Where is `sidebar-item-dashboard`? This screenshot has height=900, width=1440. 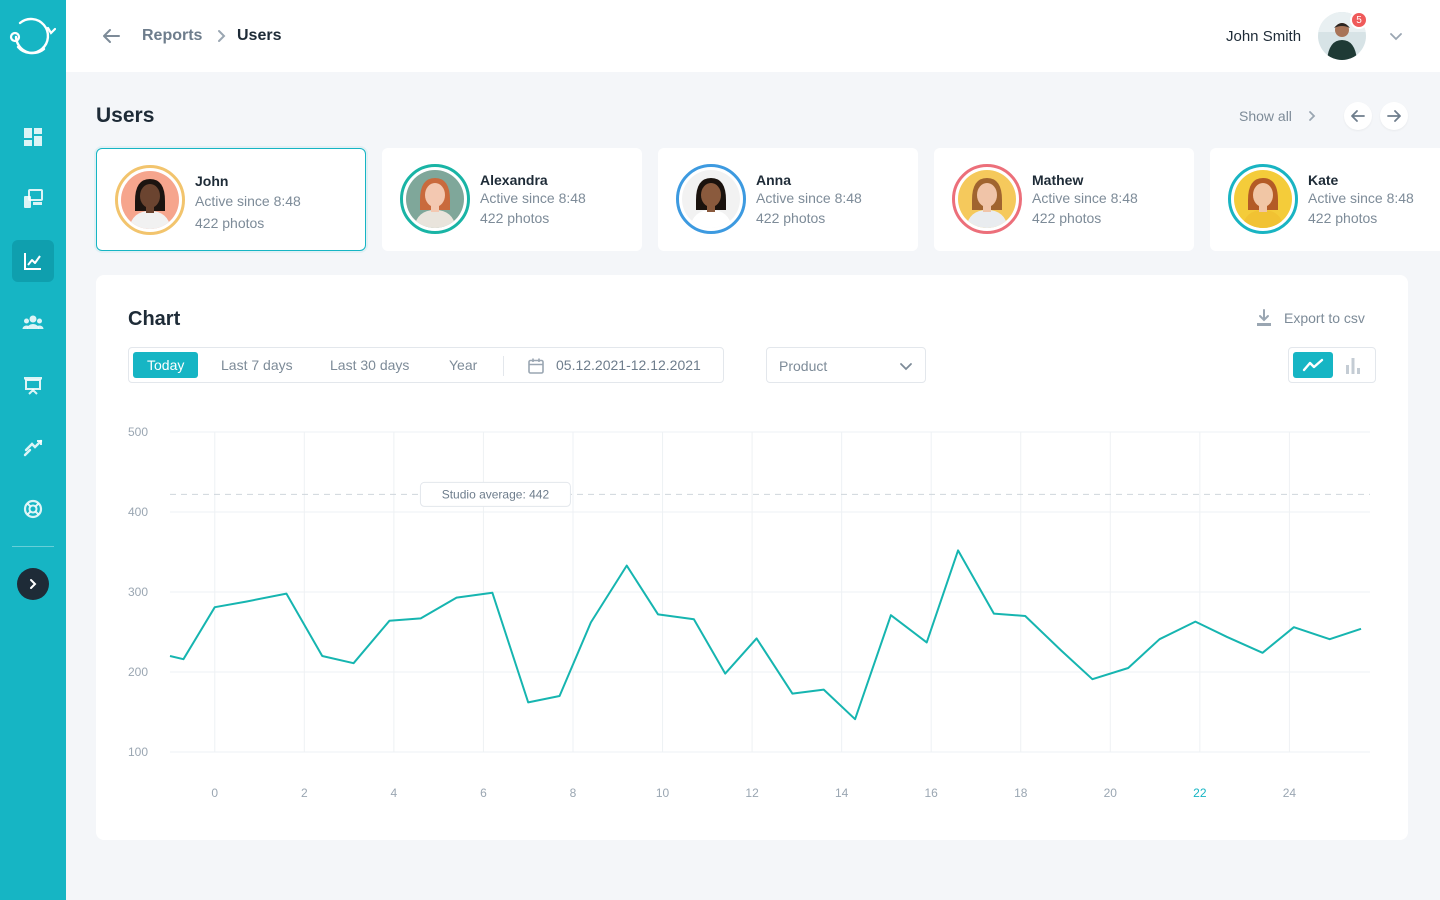
sidebar-item-dashboard is located at coordinates (33, 137).